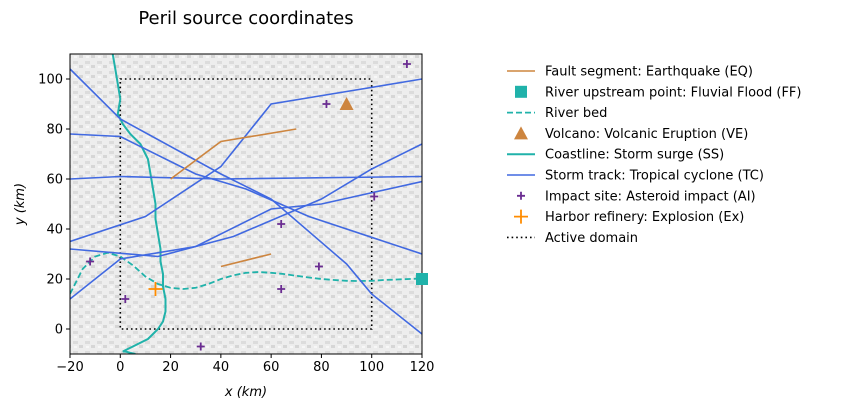 The width and height of the screenshot is (854, 410). What do you see at coordinates (139, 204) in the screenshot?
I see `coastline-line` at bounding box center [139, 204].